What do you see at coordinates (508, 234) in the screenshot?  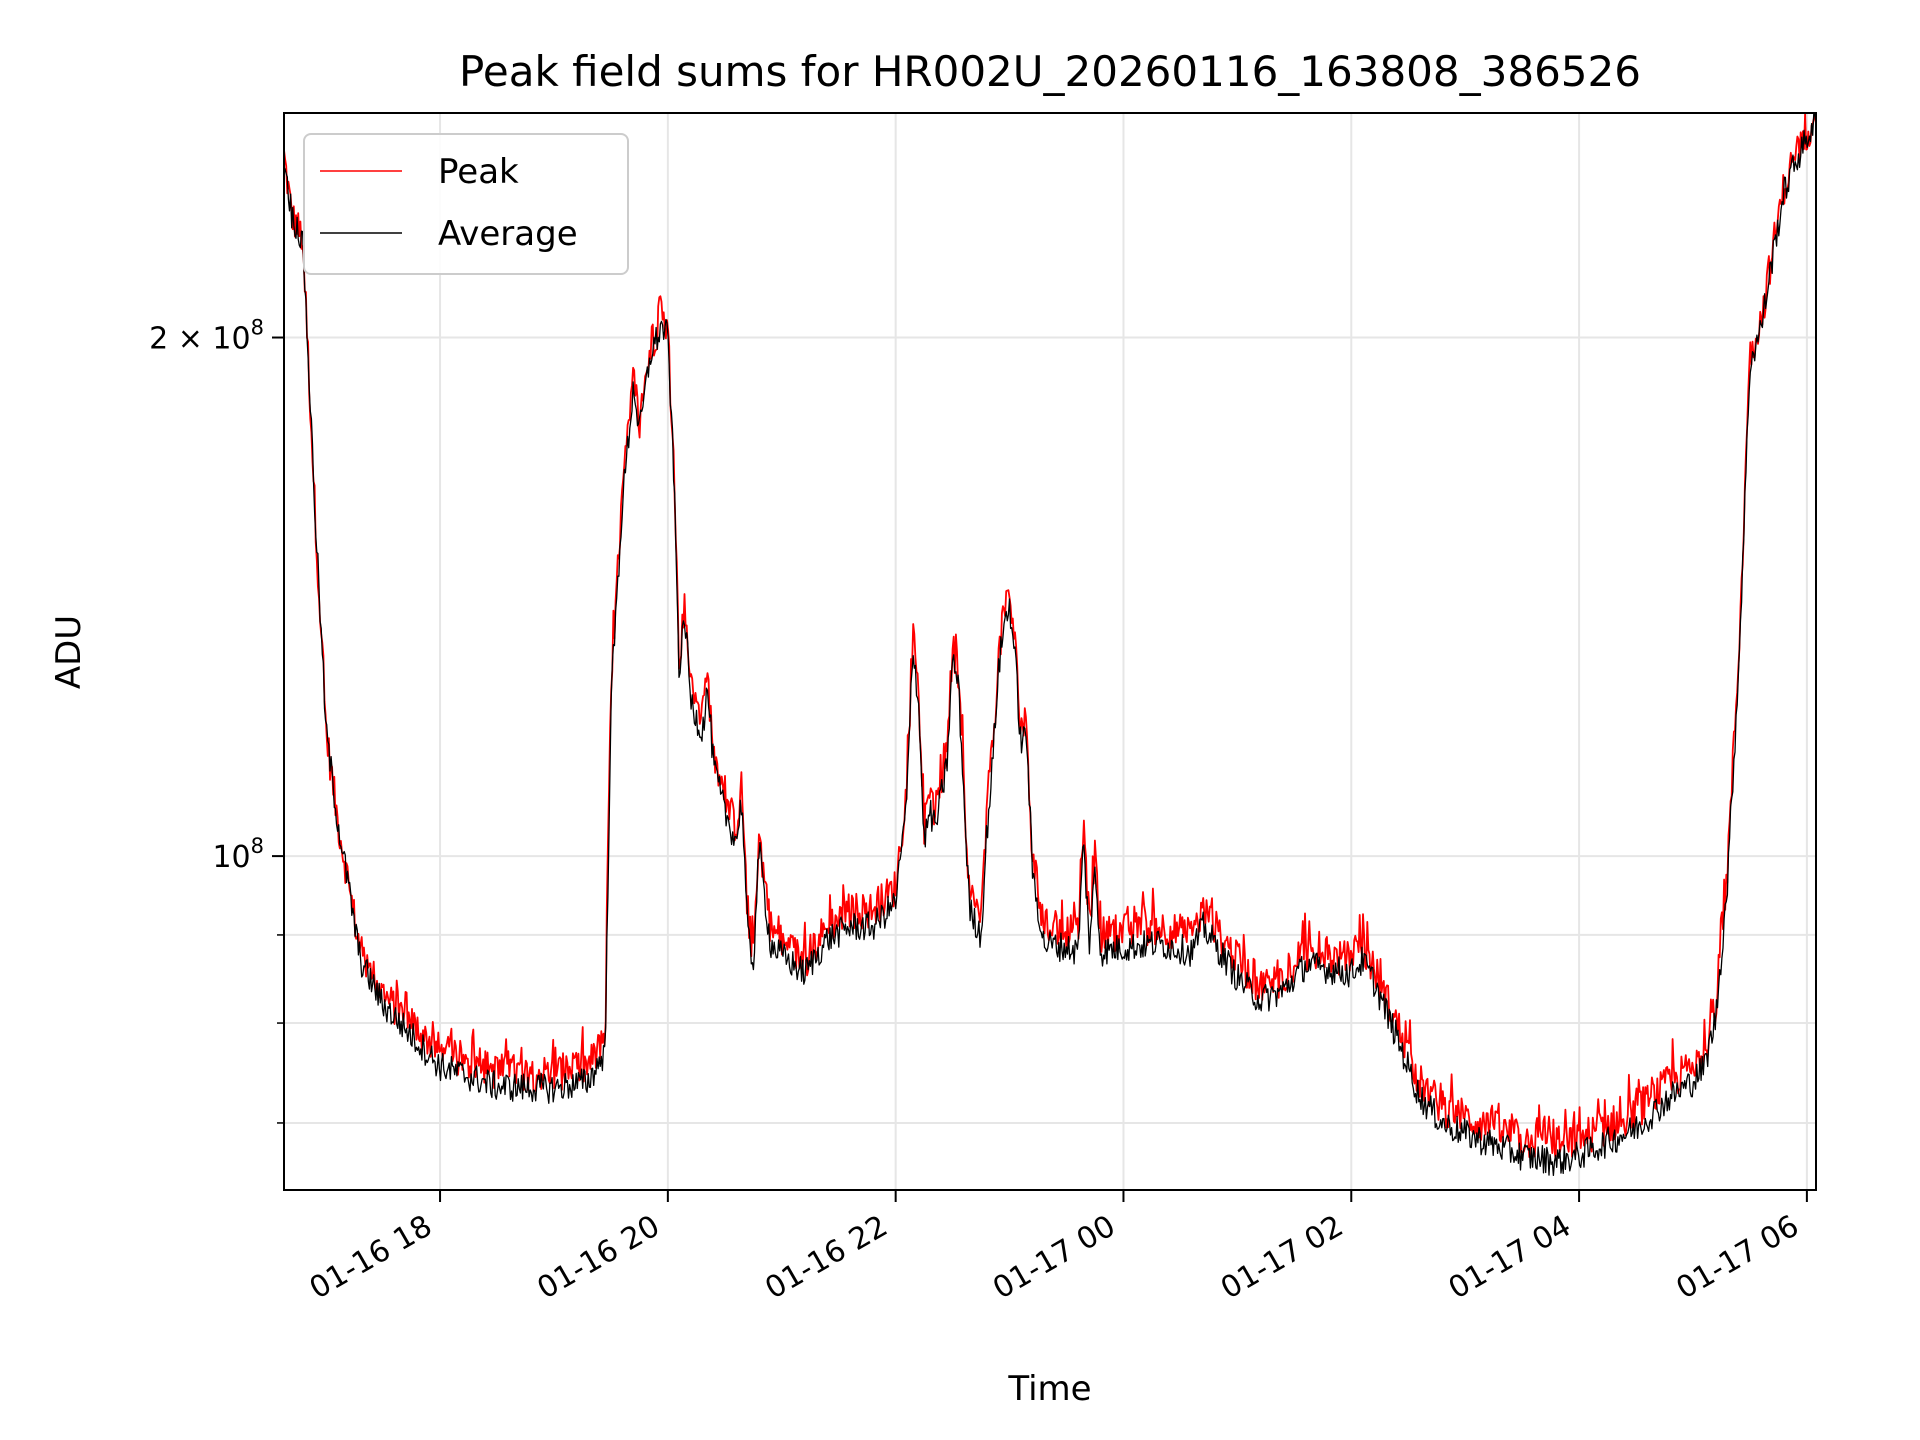 I see `legend-label-average: Average` at bounding box center [508, 234].